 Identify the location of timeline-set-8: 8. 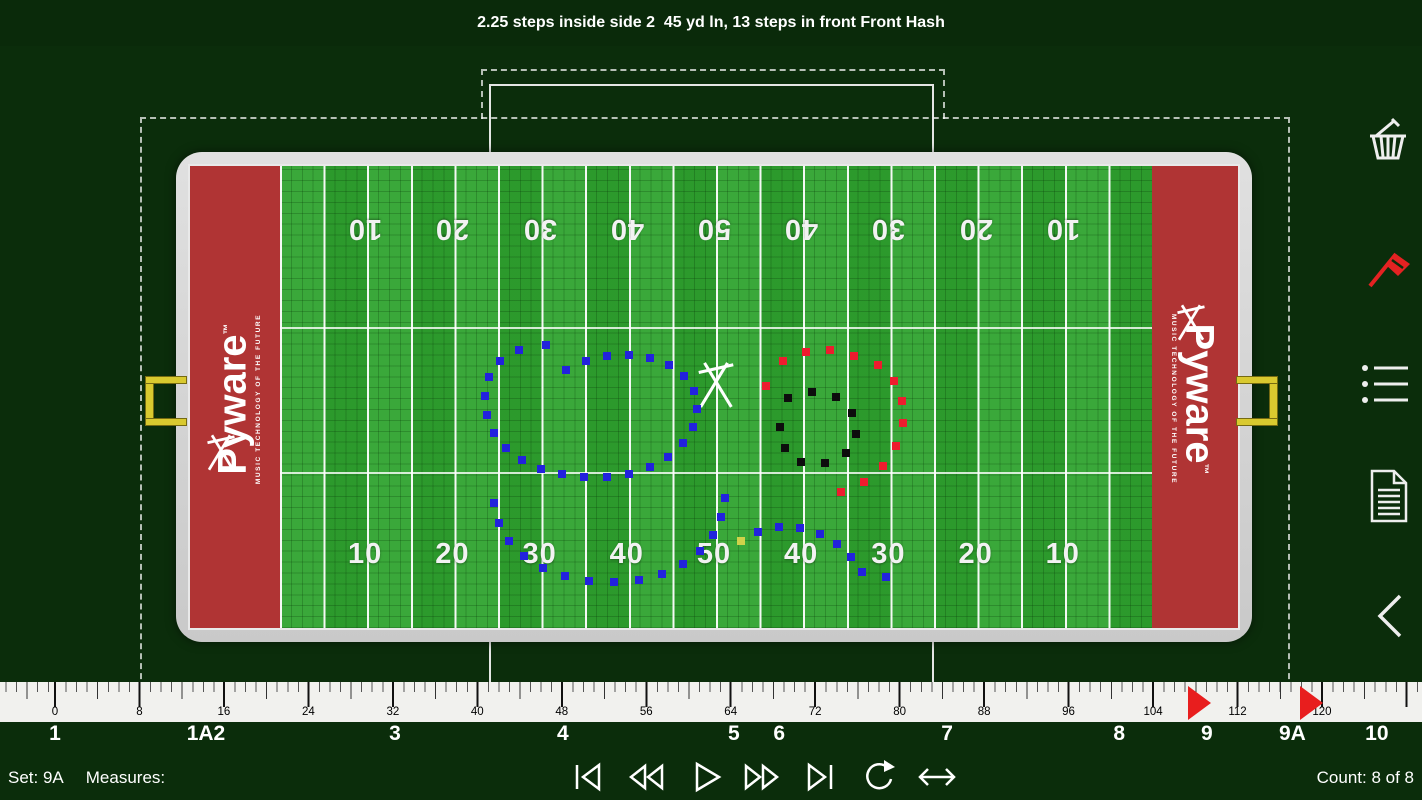
(1119, 733).